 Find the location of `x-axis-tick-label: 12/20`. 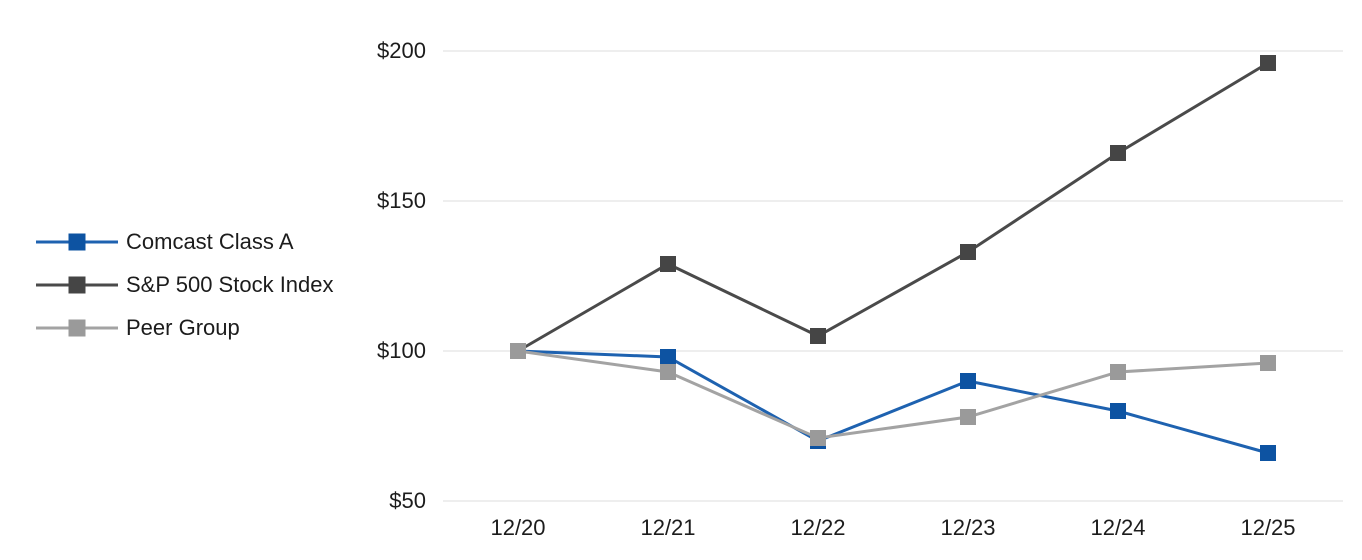

x-axis-tick-label: 12/20 is located at coordinates (517, 527).